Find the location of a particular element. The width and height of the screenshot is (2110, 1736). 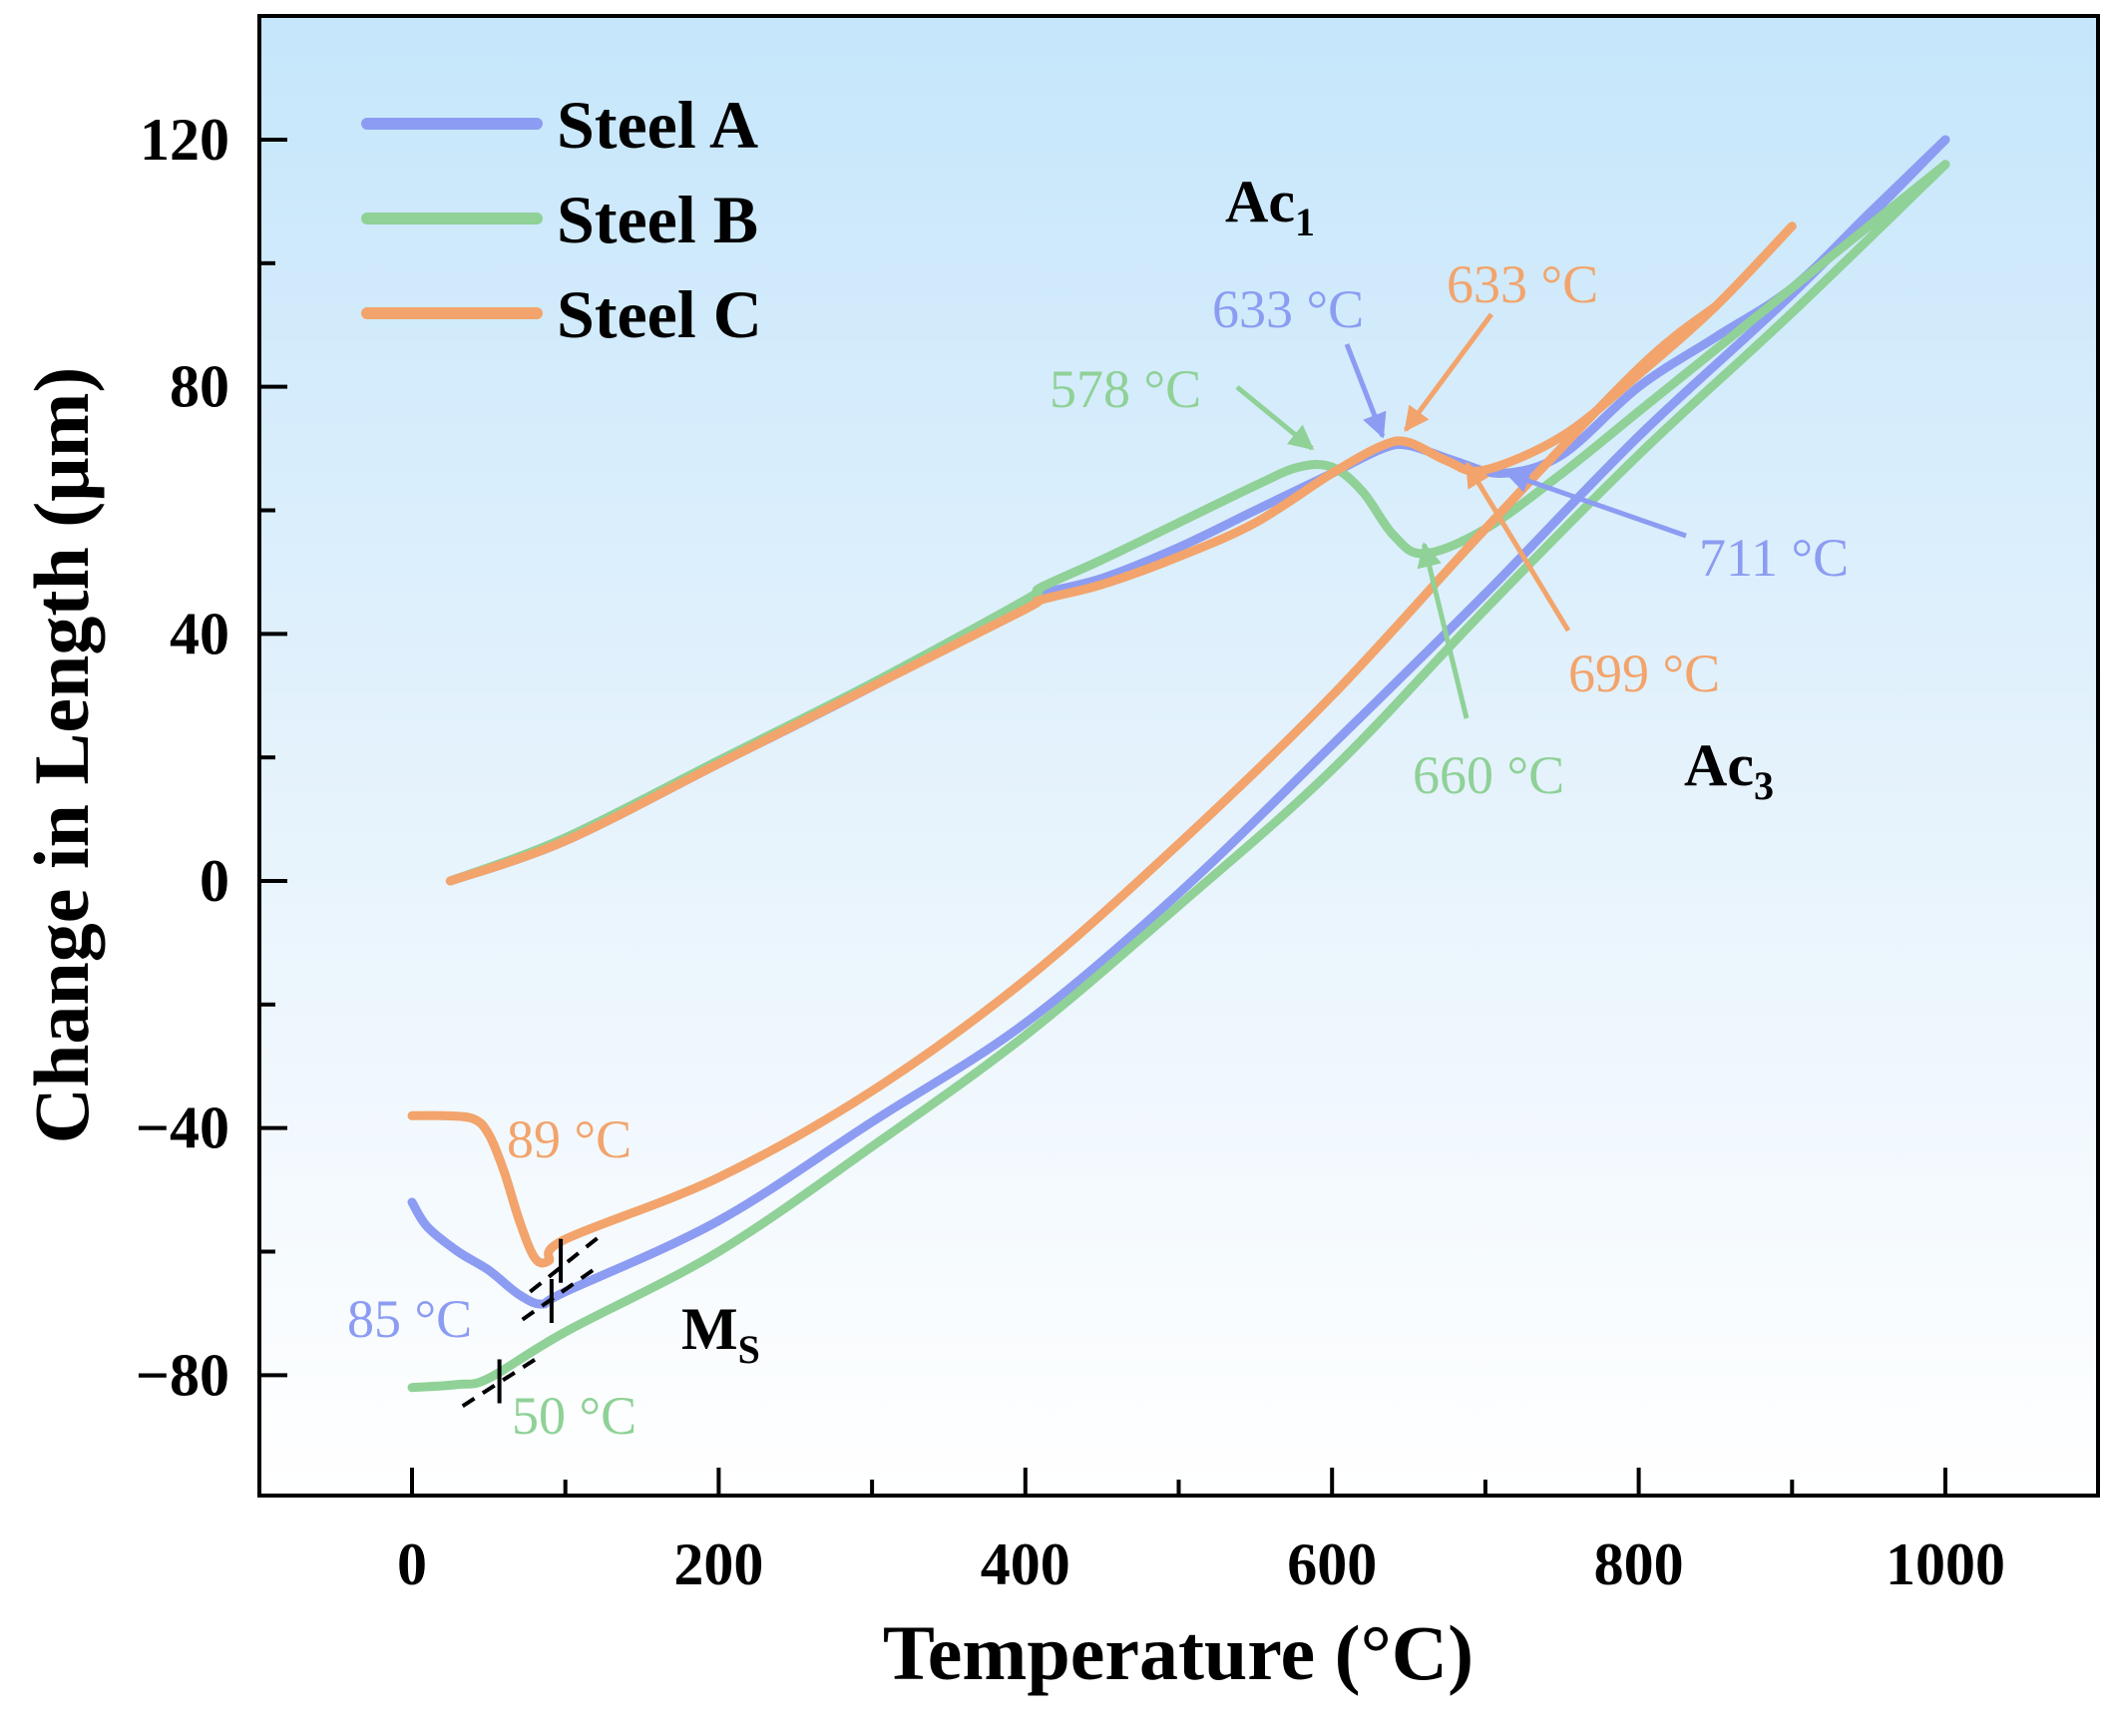

ms-tangent-line is located at coordinates (568, 1262).